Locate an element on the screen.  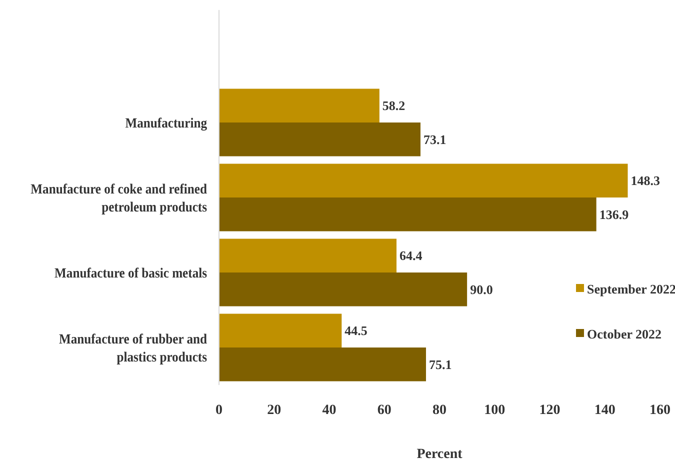
data-label: 58.2 is located at coordinates (394, 106).